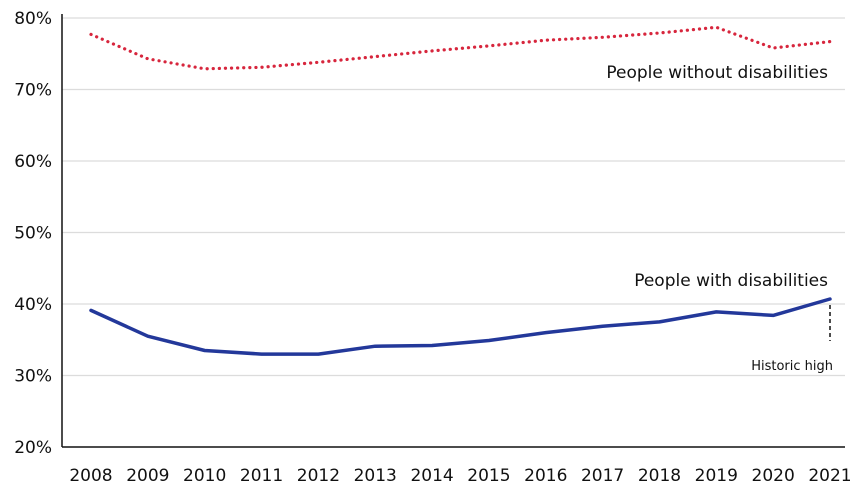 The image size is (852, 483). What do you see at coordinates (375, 474) in the screenshot?
I see `x-tick-label: 2013` at bounding box center [375, 474].